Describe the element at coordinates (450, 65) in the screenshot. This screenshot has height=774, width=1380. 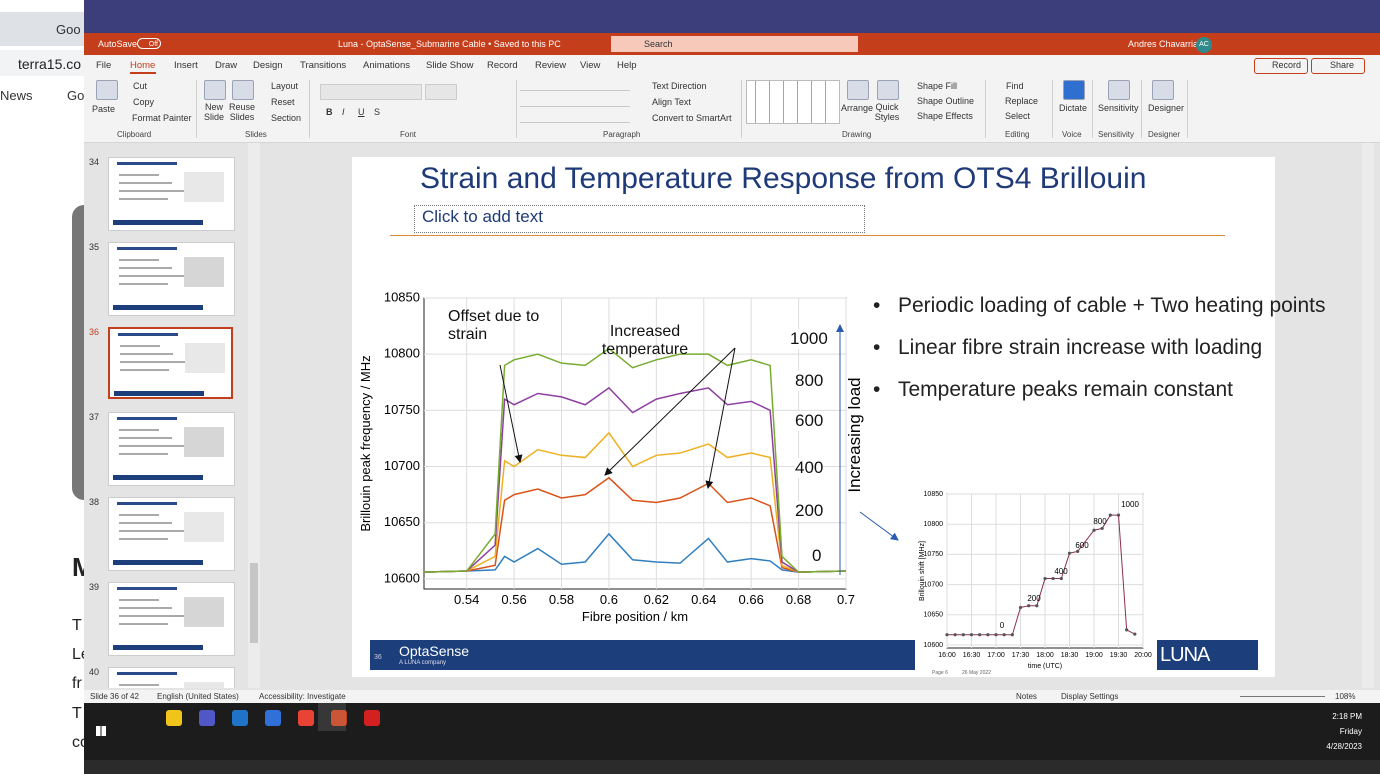
I see `ribbon-tab: Slide Show` at that location.